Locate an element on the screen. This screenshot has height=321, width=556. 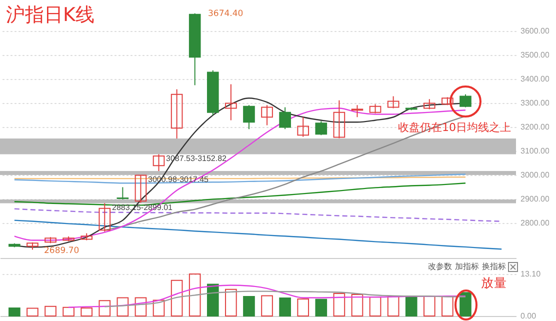
annotation: 2689.70 is located at coordinates (62, 251).